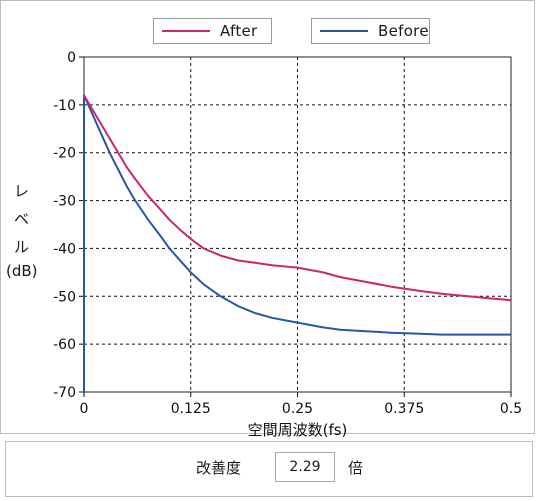  I want to click on y-tick-label: -10, so click(64, 106).